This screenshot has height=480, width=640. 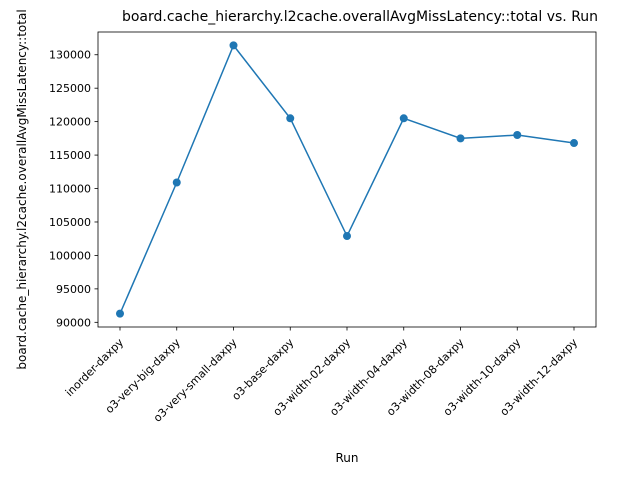 I want to click on y-tick-label-7: 120000, so click(x=70, y=122).